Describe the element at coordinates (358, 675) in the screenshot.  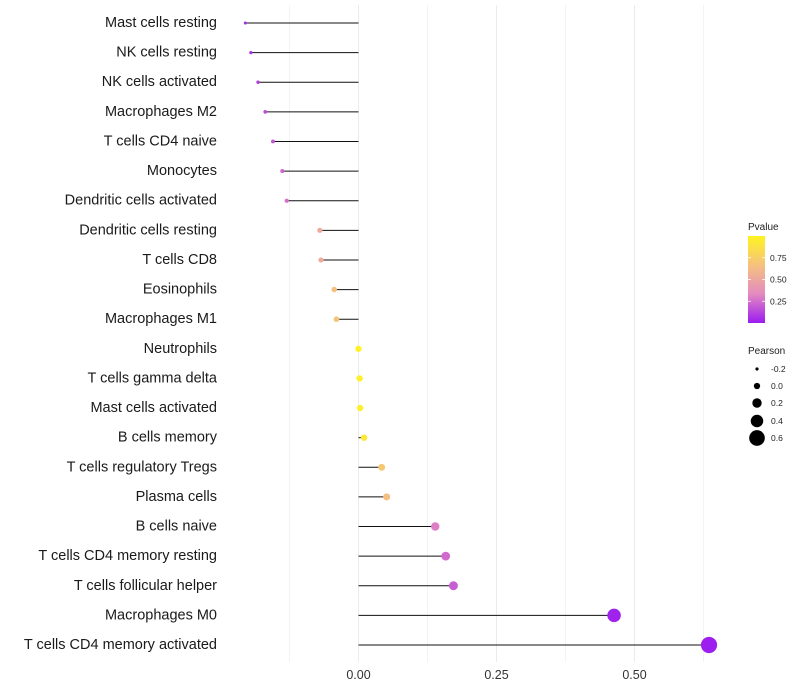
I see `x-tick-label: 0.00` at that location.